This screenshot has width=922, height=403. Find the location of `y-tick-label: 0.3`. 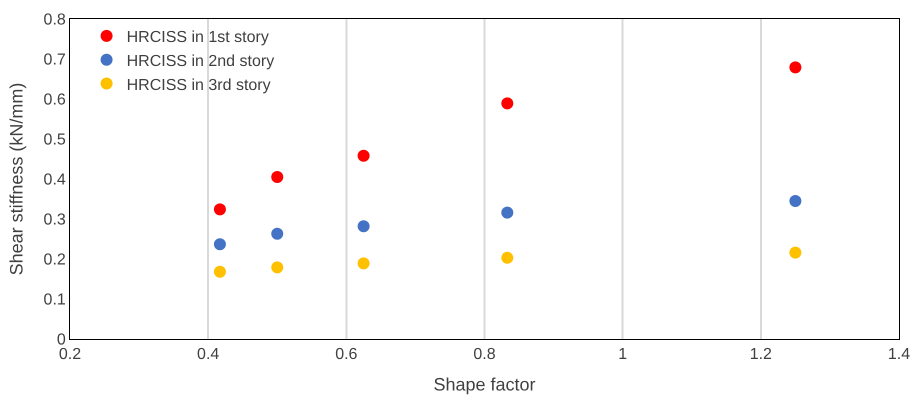

y-tick-label: 0.3 is located at coordinates (55, 220).